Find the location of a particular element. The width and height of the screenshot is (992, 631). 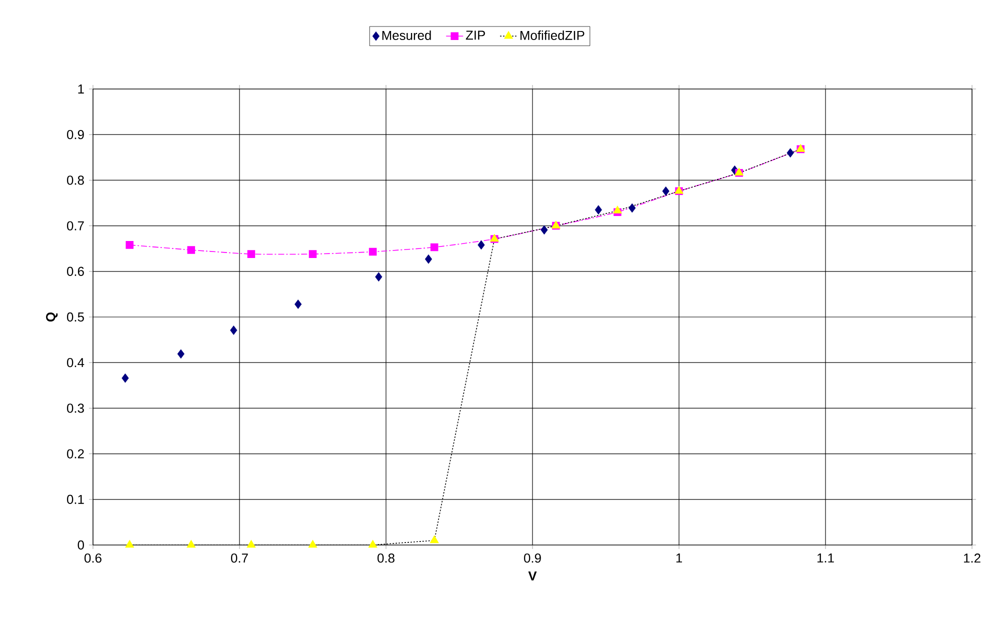

x-tick-label: 0.6 is located at coordinates (93, 558).